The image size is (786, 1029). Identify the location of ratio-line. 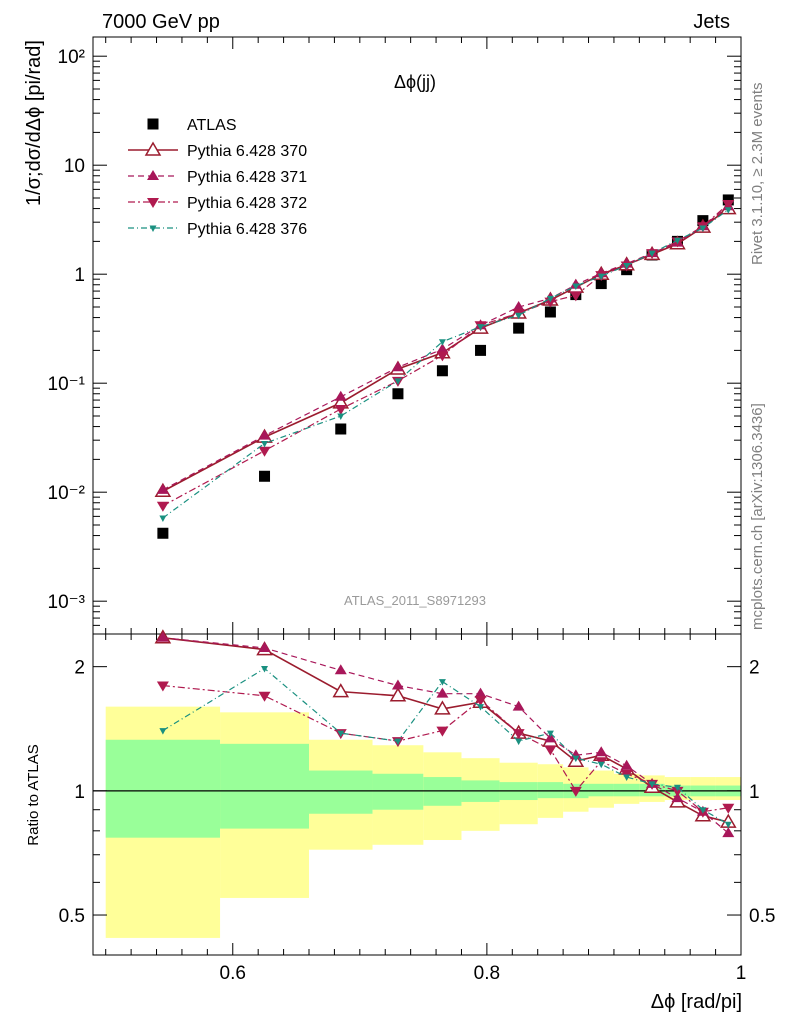
(445, 735).